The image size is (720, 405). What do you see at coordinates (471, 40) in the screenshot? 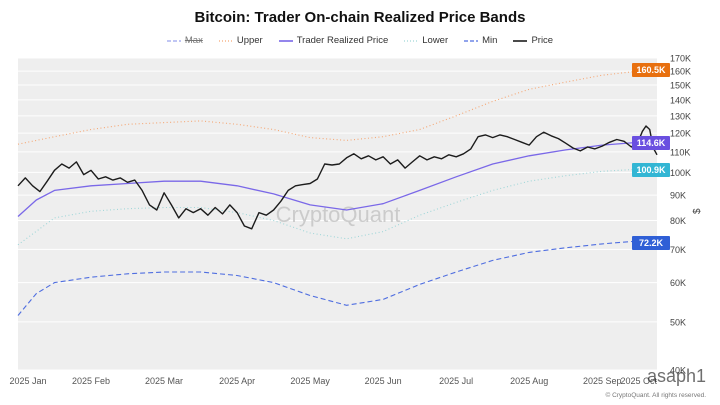
I see `legend-swatch-min` at bounding box center [471, 40].